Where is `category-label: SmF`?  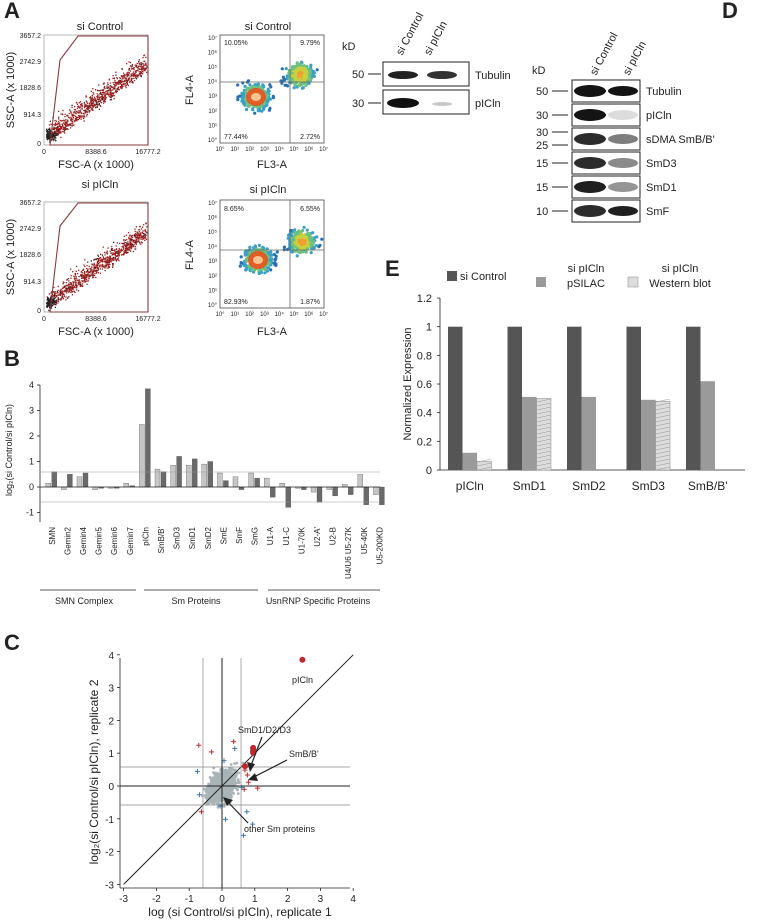 category-label: SmF is located at coordinates (239, 535).